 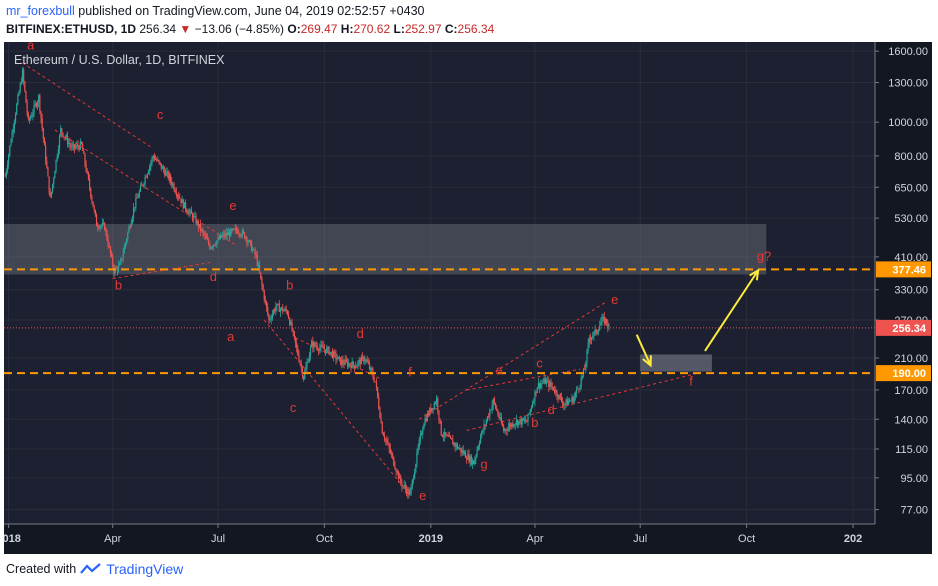 I want to click on trendline-f-d-upper, so click(x=512, y=360).